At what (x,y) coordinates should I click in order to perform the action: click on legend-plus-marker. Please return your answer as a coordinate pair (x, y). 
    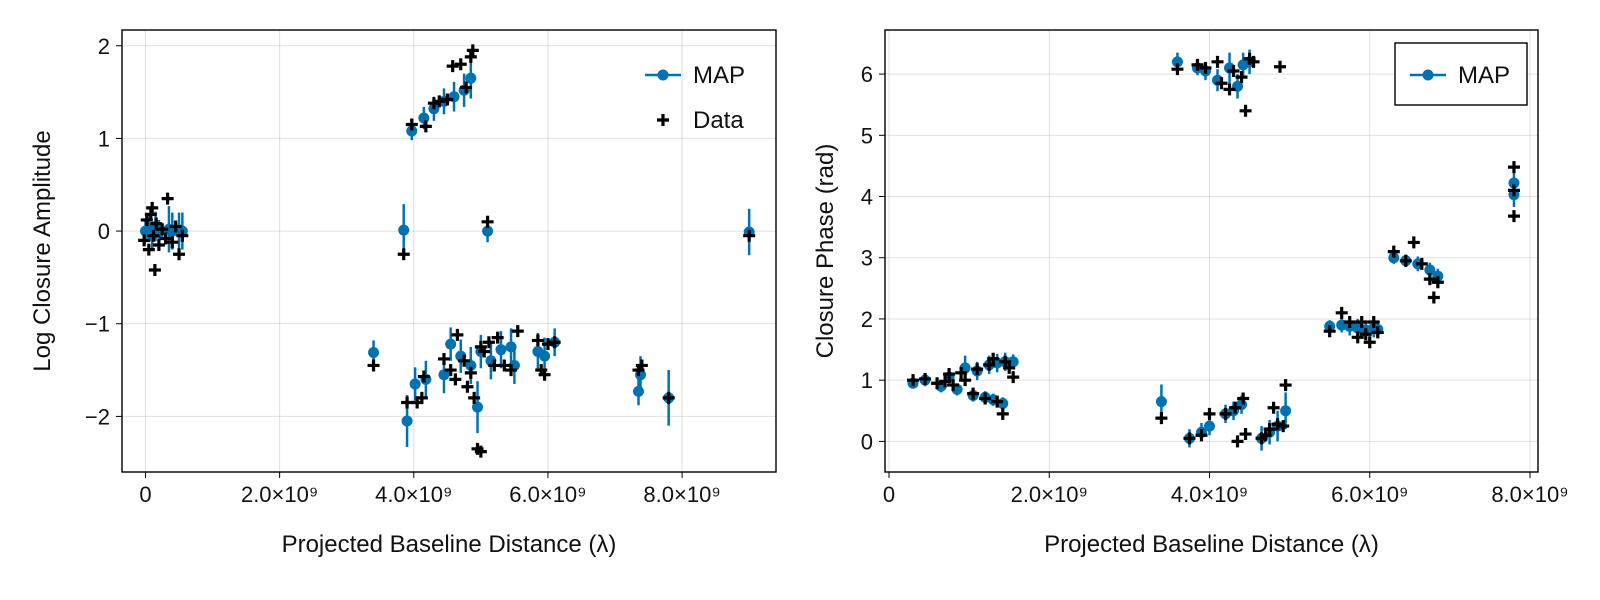
    Looking at the image, I should click on (663, 120).